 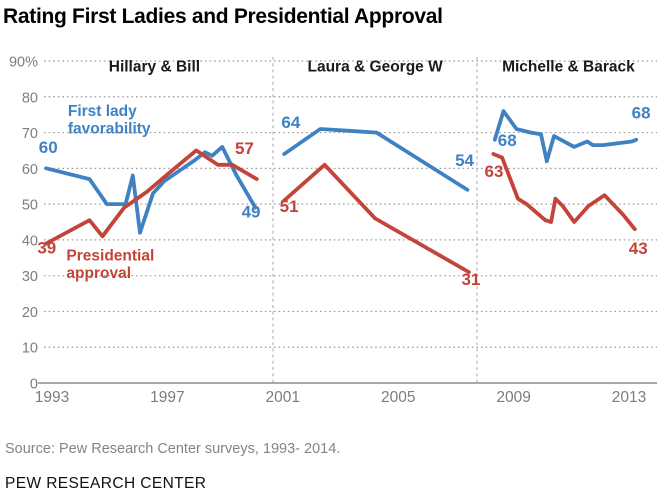 What do you see at coordinates (251, 211) in the screenshot?
I see `value-label: 49` at bounding box center [251, 211].